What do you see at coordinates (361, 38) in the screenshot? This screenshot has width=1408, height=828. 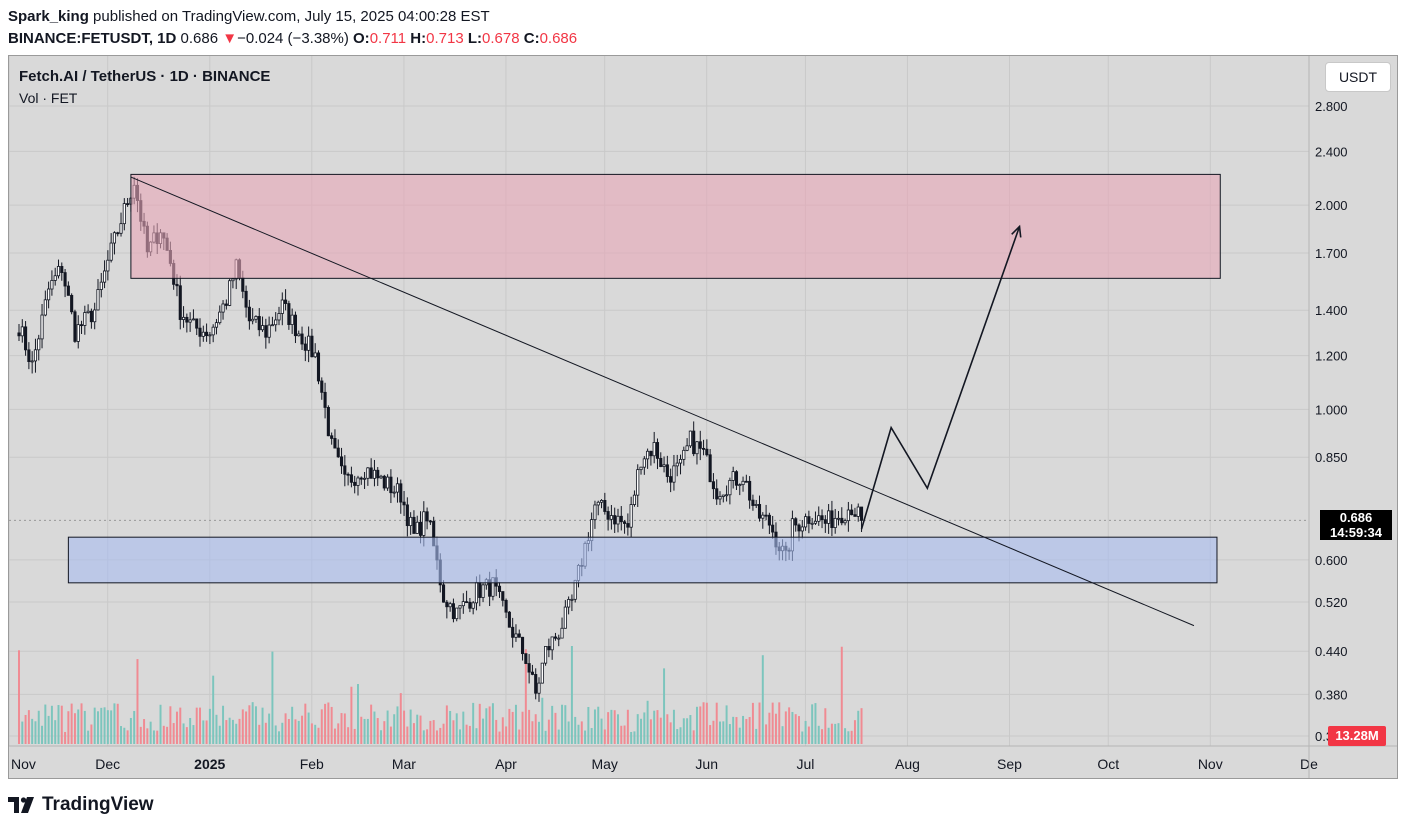 I see `open-label: O:` at bounding box center [361, 38].